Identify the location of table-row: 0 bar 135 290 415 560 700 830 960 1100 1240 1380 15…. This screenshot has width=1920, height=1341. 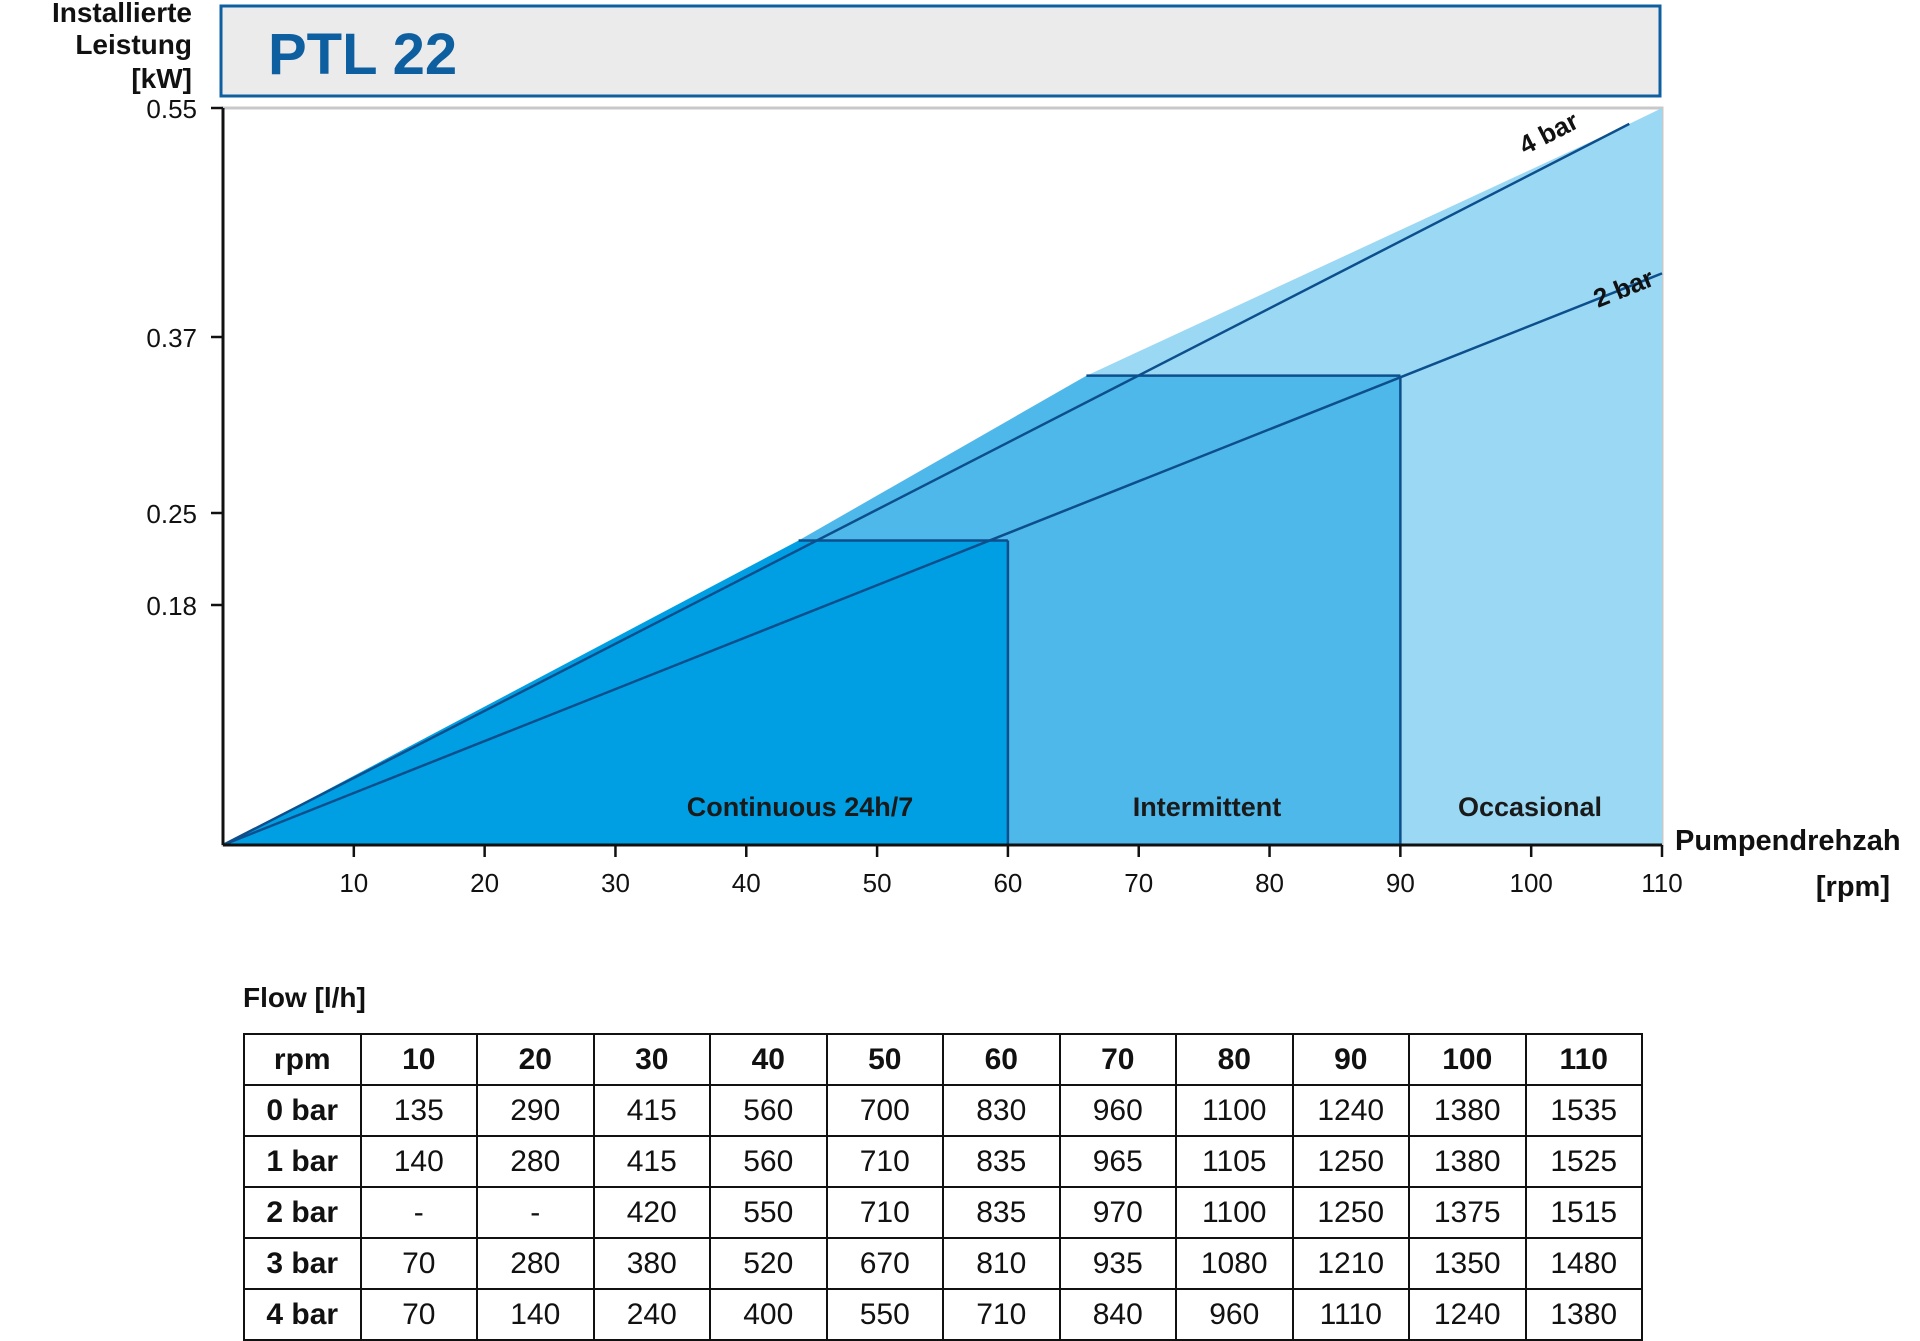
(943, 1110).